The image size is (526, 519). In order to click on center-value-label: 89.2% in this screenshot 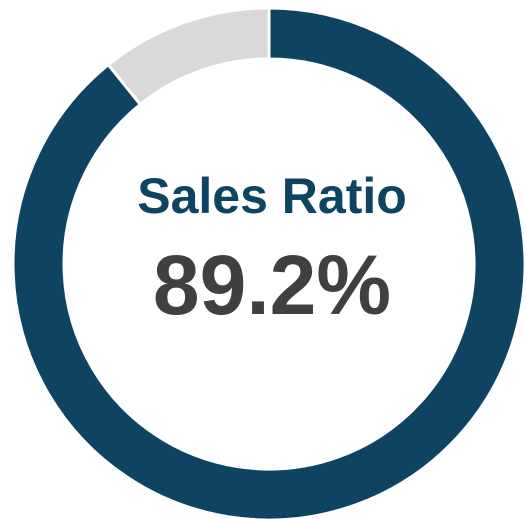, I will do `click(272, 285)`.